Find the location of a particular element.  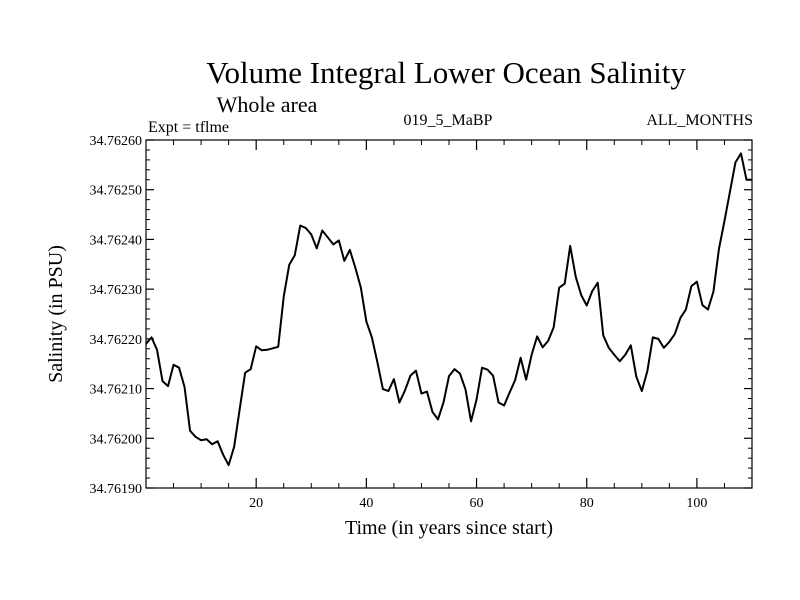

y-tick-label: 34.76260 is located at coordinates (116, 141).